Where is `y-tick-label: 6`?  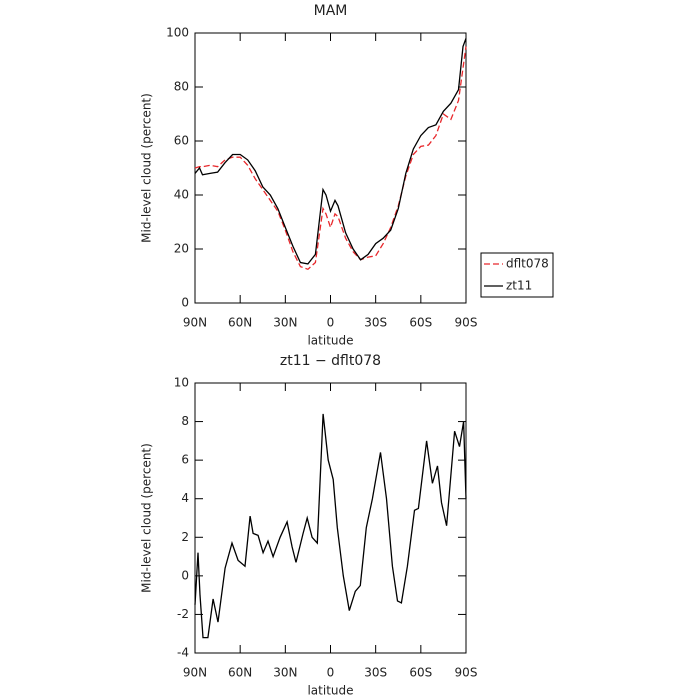 y-tick-label: 6 is located at coordinates (185, 460).